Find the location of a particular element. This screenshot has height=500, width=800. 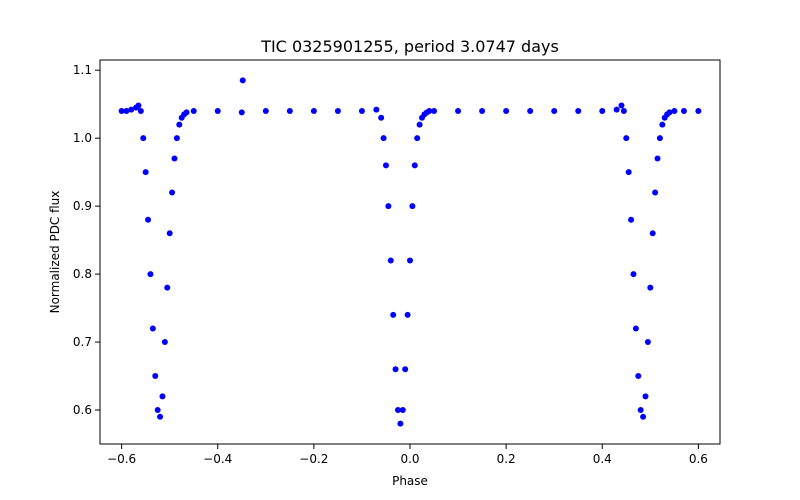

y-tick-label: 1.0 is located at coordinates (82, 138).